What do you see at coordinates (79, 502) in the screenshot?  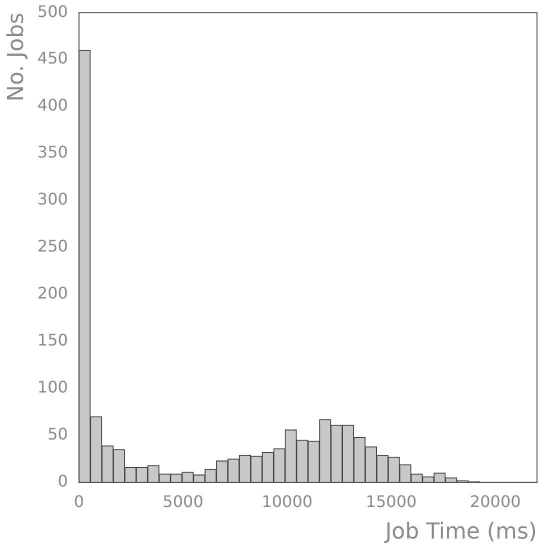 I see `x-tick-label: 0` at bounding box center [79, 502].